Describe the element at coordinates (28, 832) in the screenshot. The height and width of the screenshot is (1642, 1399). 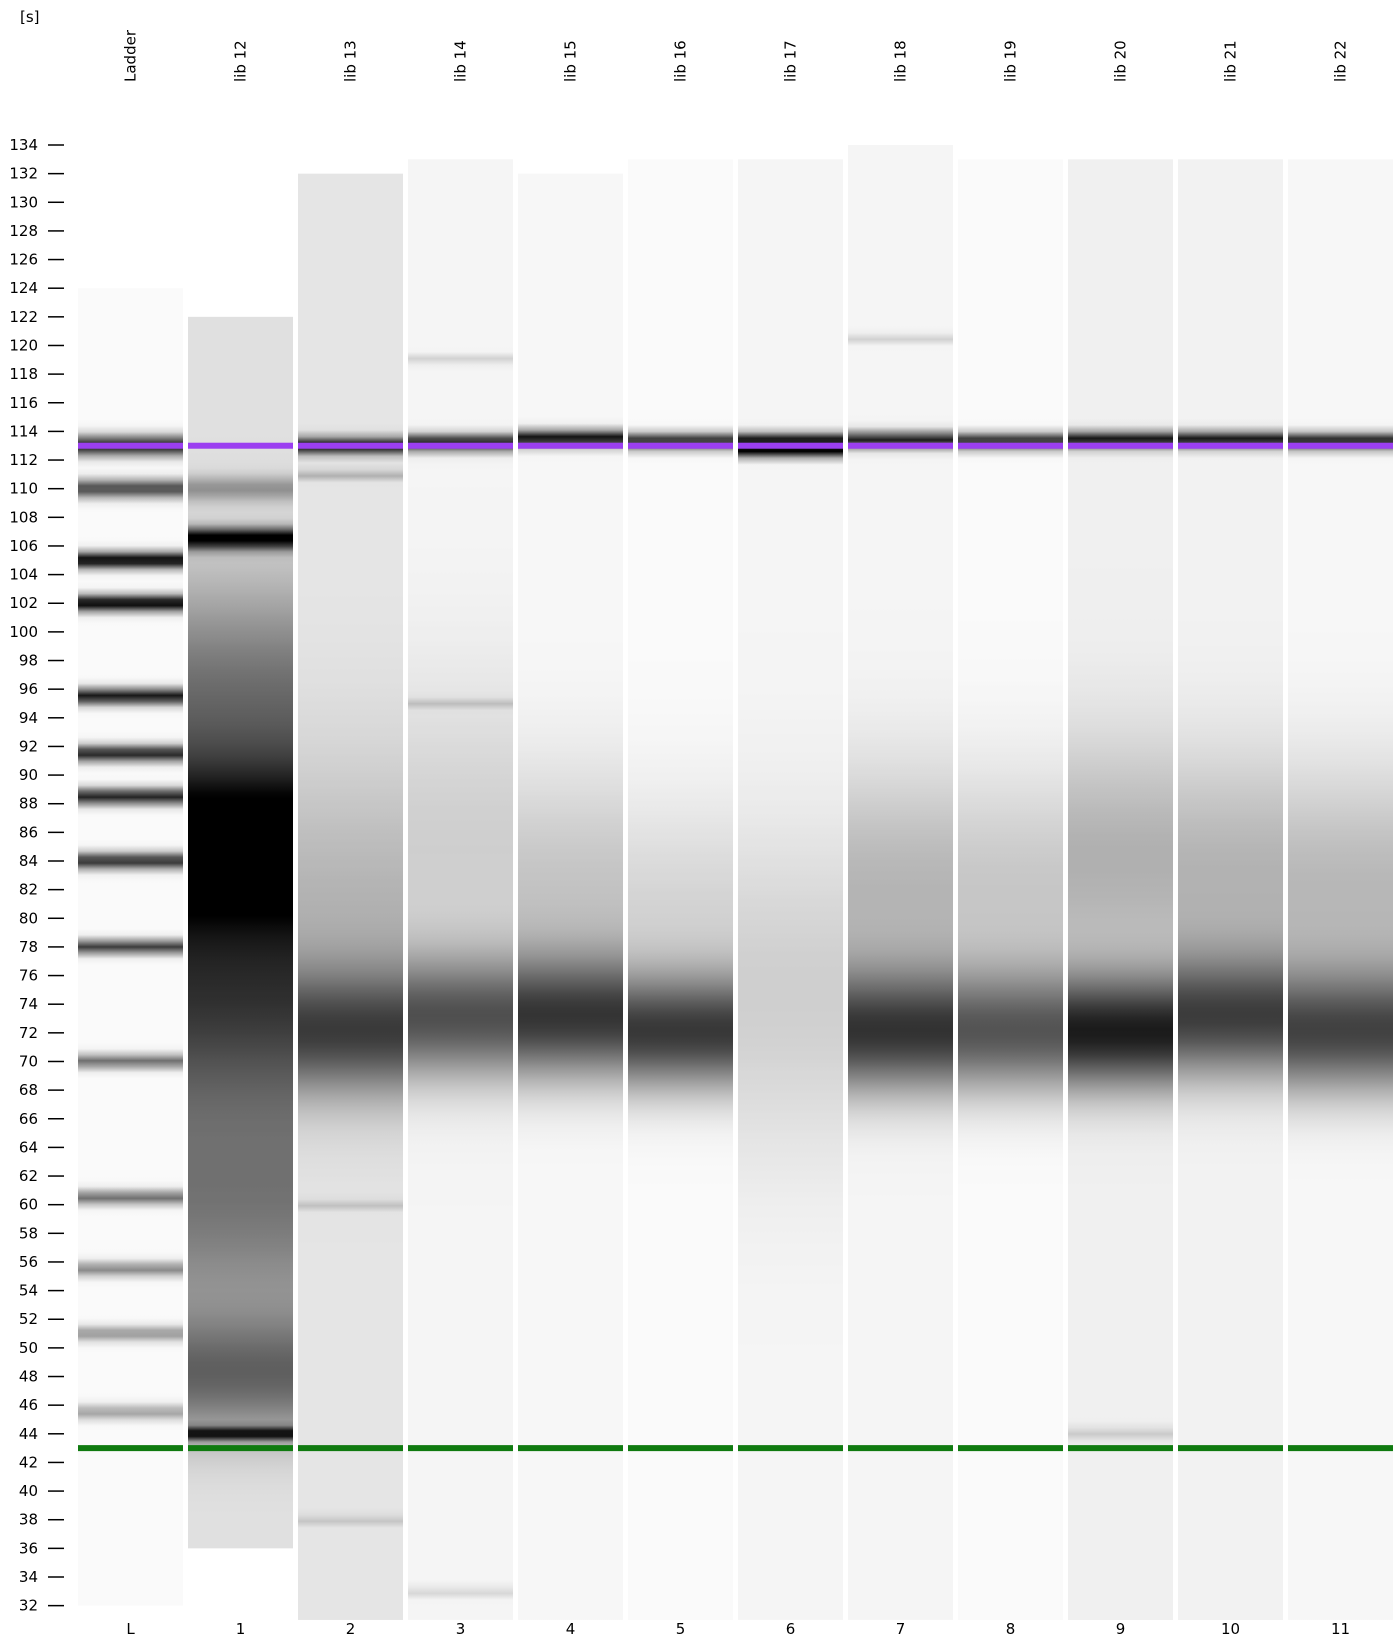
I see `y-tick-label: 86` at that location.